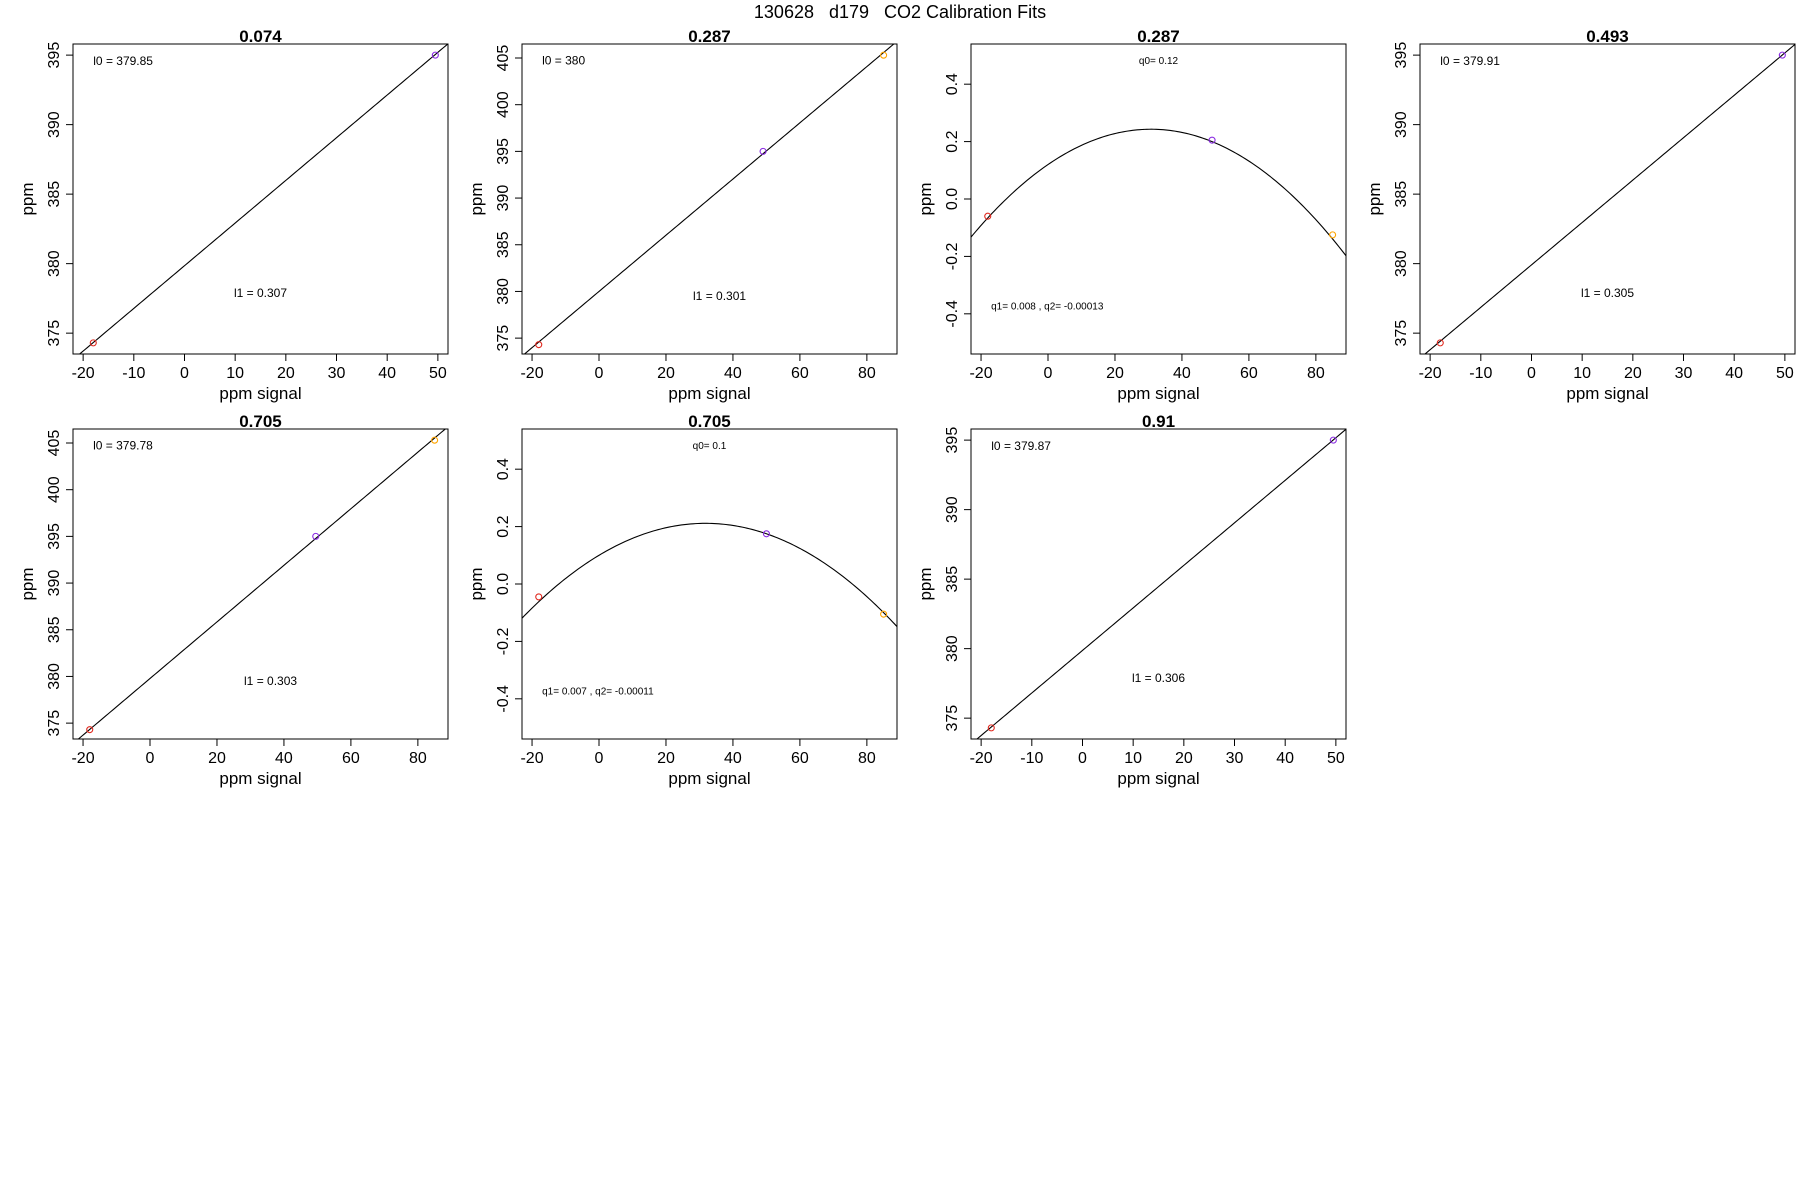 Image resolution: width=1800 pixels, height=1200 pixels. What do you see at coordinates (1021, 446) in the screenshot?
I see `annotation-l0: l0 = 379.87` at bounding box center [1021, 446].